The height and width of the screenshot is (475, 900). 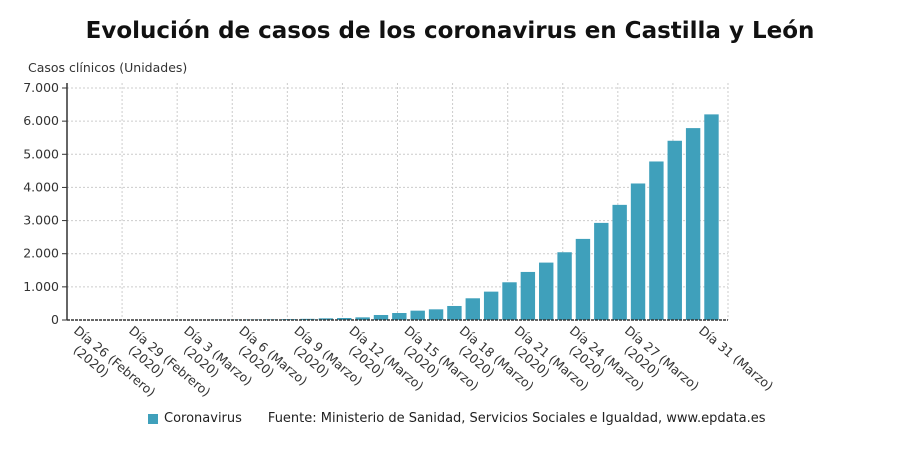 I want to click on x-tick-label: Día 31 (Marzo), so click(x=736, y=358).